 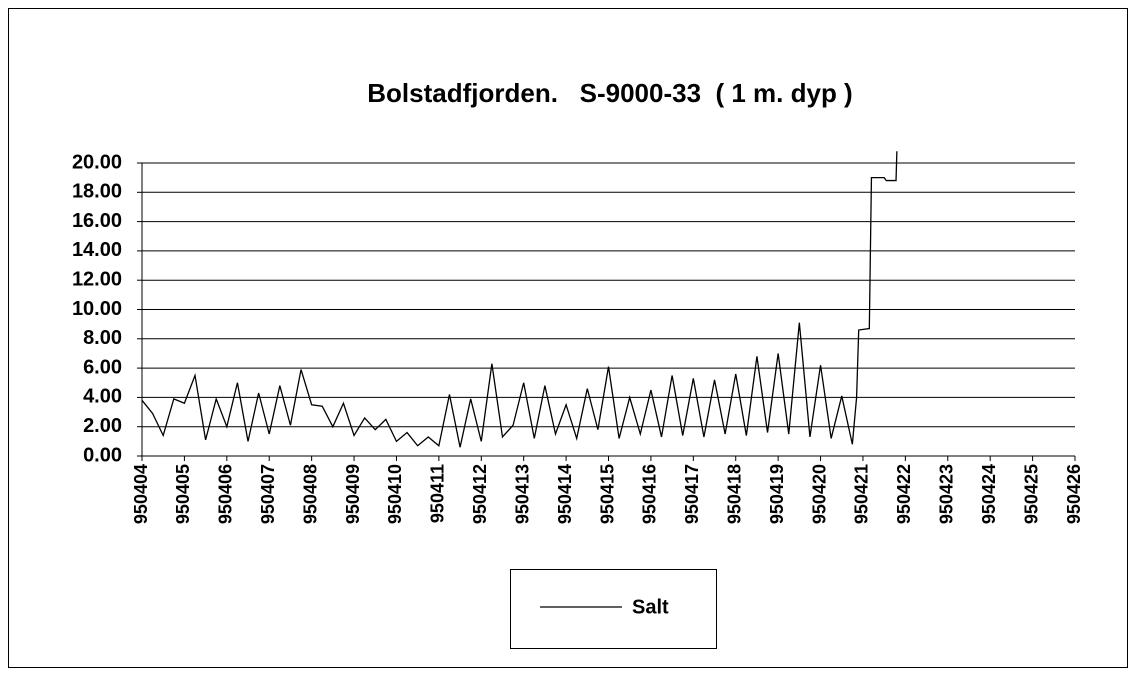 What do you see at coordinates (947, 494) in the screenshot?
I see `x-tick-label: 950423` at bounding box center [947, 494].